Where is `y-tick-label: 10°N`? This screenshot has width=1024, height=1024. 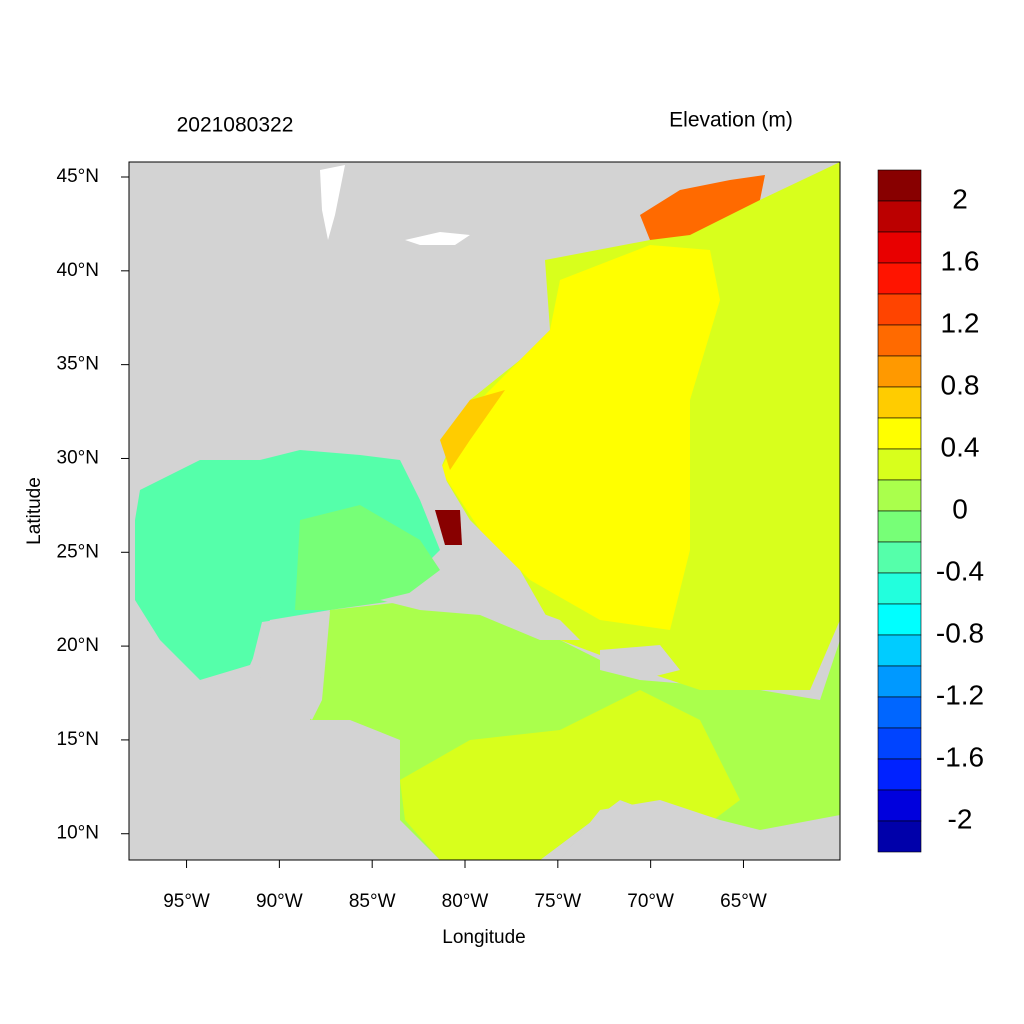 y-tick-label: 10°N is located at coordinates (78, 833).